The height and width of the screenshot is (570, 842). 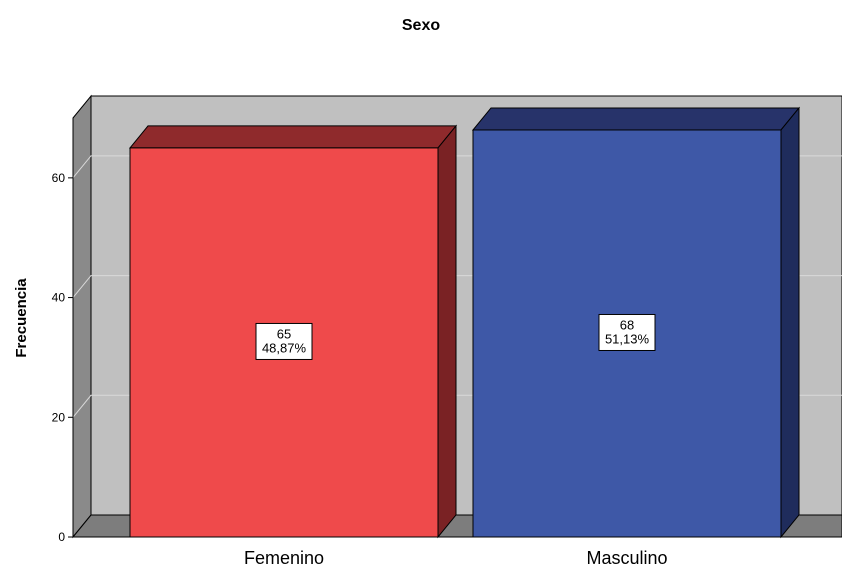 I want to click on x-tick-label: Masculino, so click(x=626, y=558).